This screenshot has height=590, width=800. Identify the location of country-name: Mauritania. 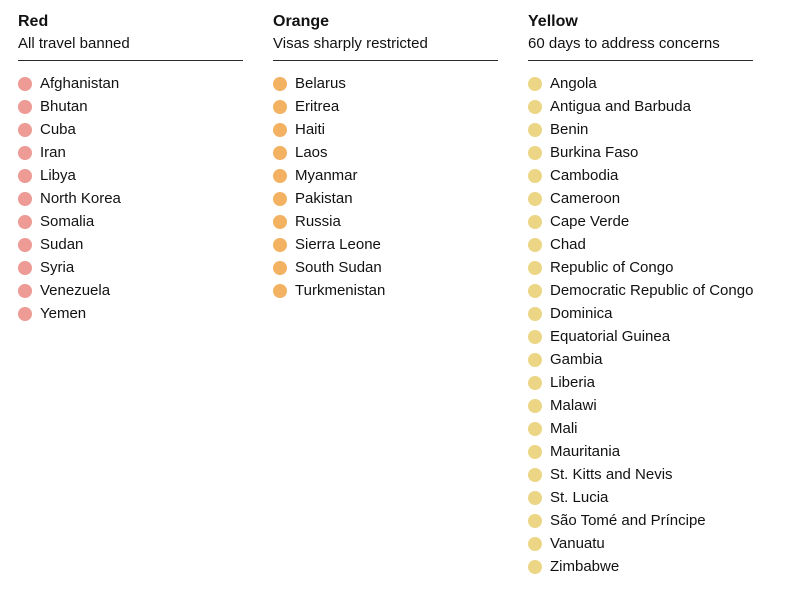
(585, 451).